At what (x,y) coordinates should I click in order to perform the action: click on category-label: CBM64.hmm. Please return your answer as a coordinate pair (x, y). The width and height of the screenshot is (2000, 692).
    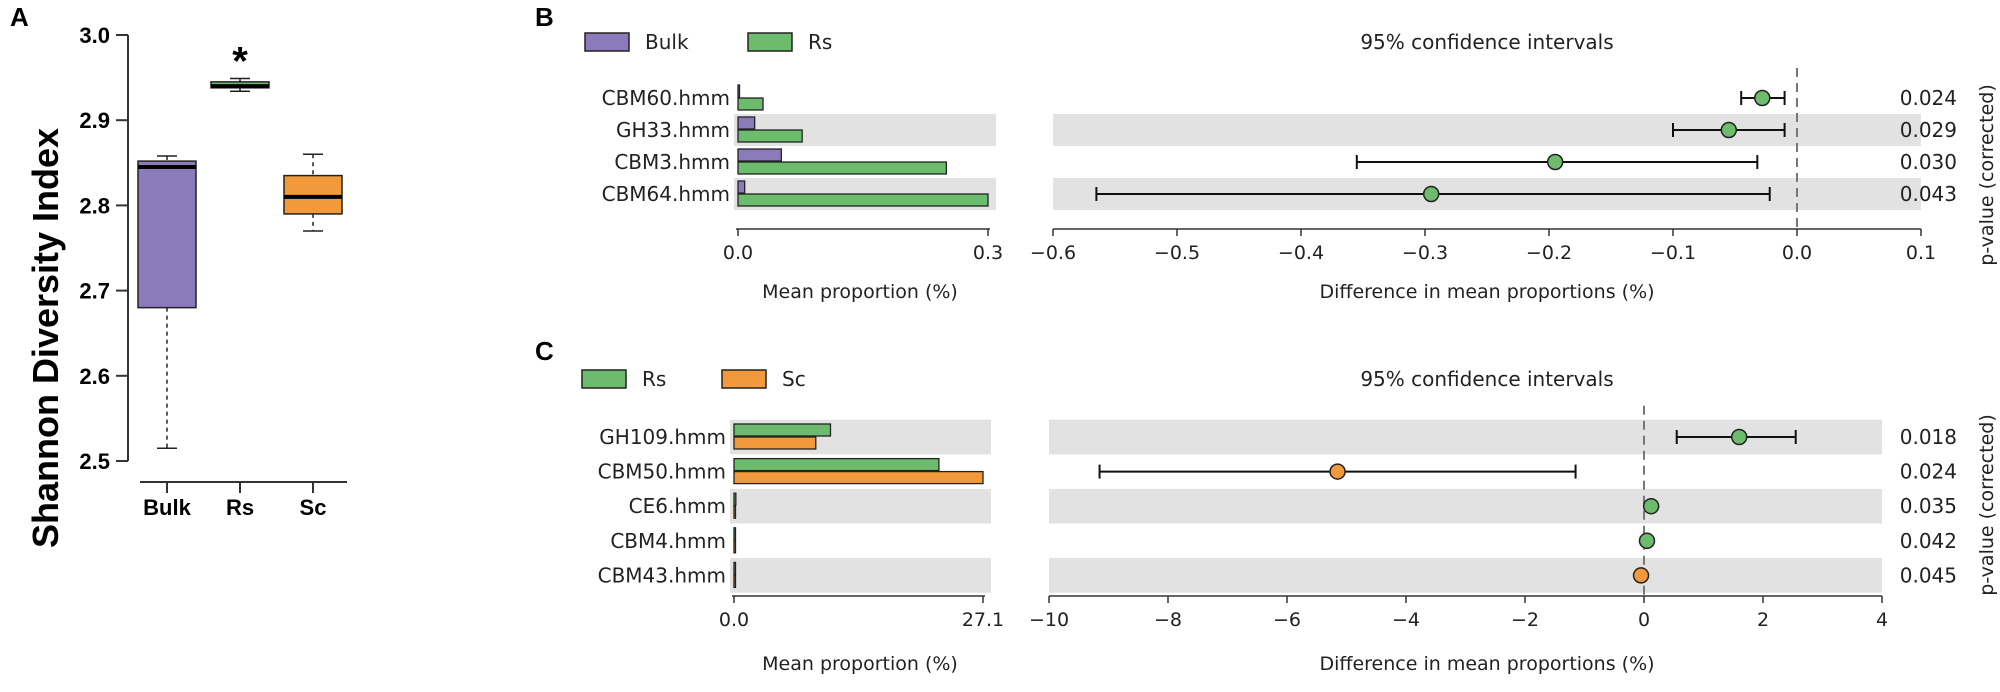
    Looking at the image, I should click on (666, 194).